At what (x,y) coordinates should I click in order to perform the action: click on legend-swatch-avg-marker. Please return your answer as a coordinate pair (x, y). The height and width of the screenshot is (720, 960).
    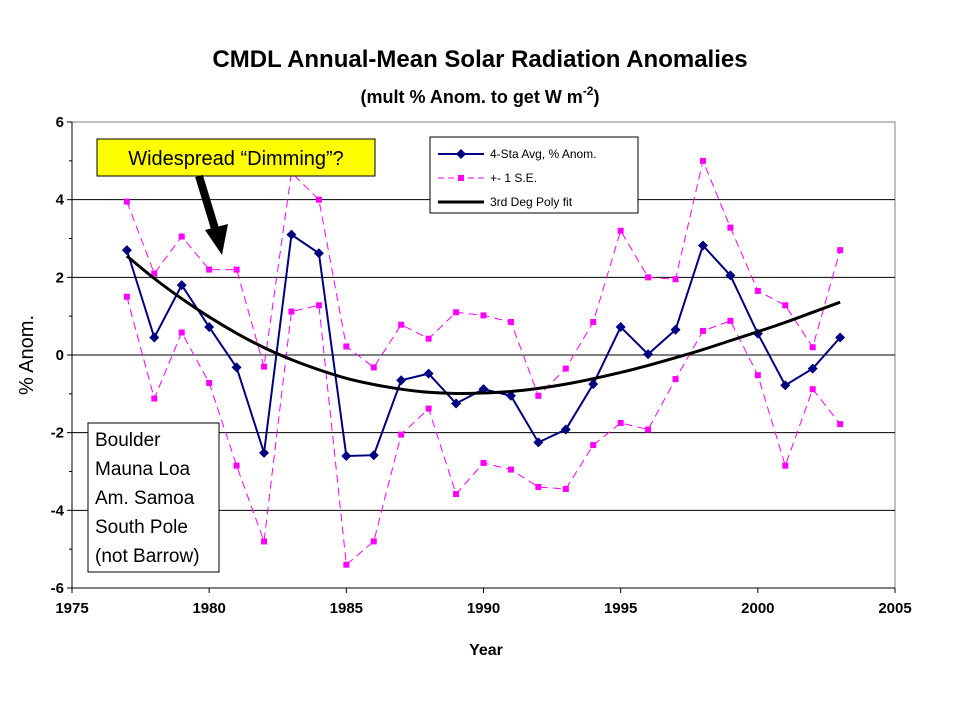
    Looking at the image, I should click on (461, 154).